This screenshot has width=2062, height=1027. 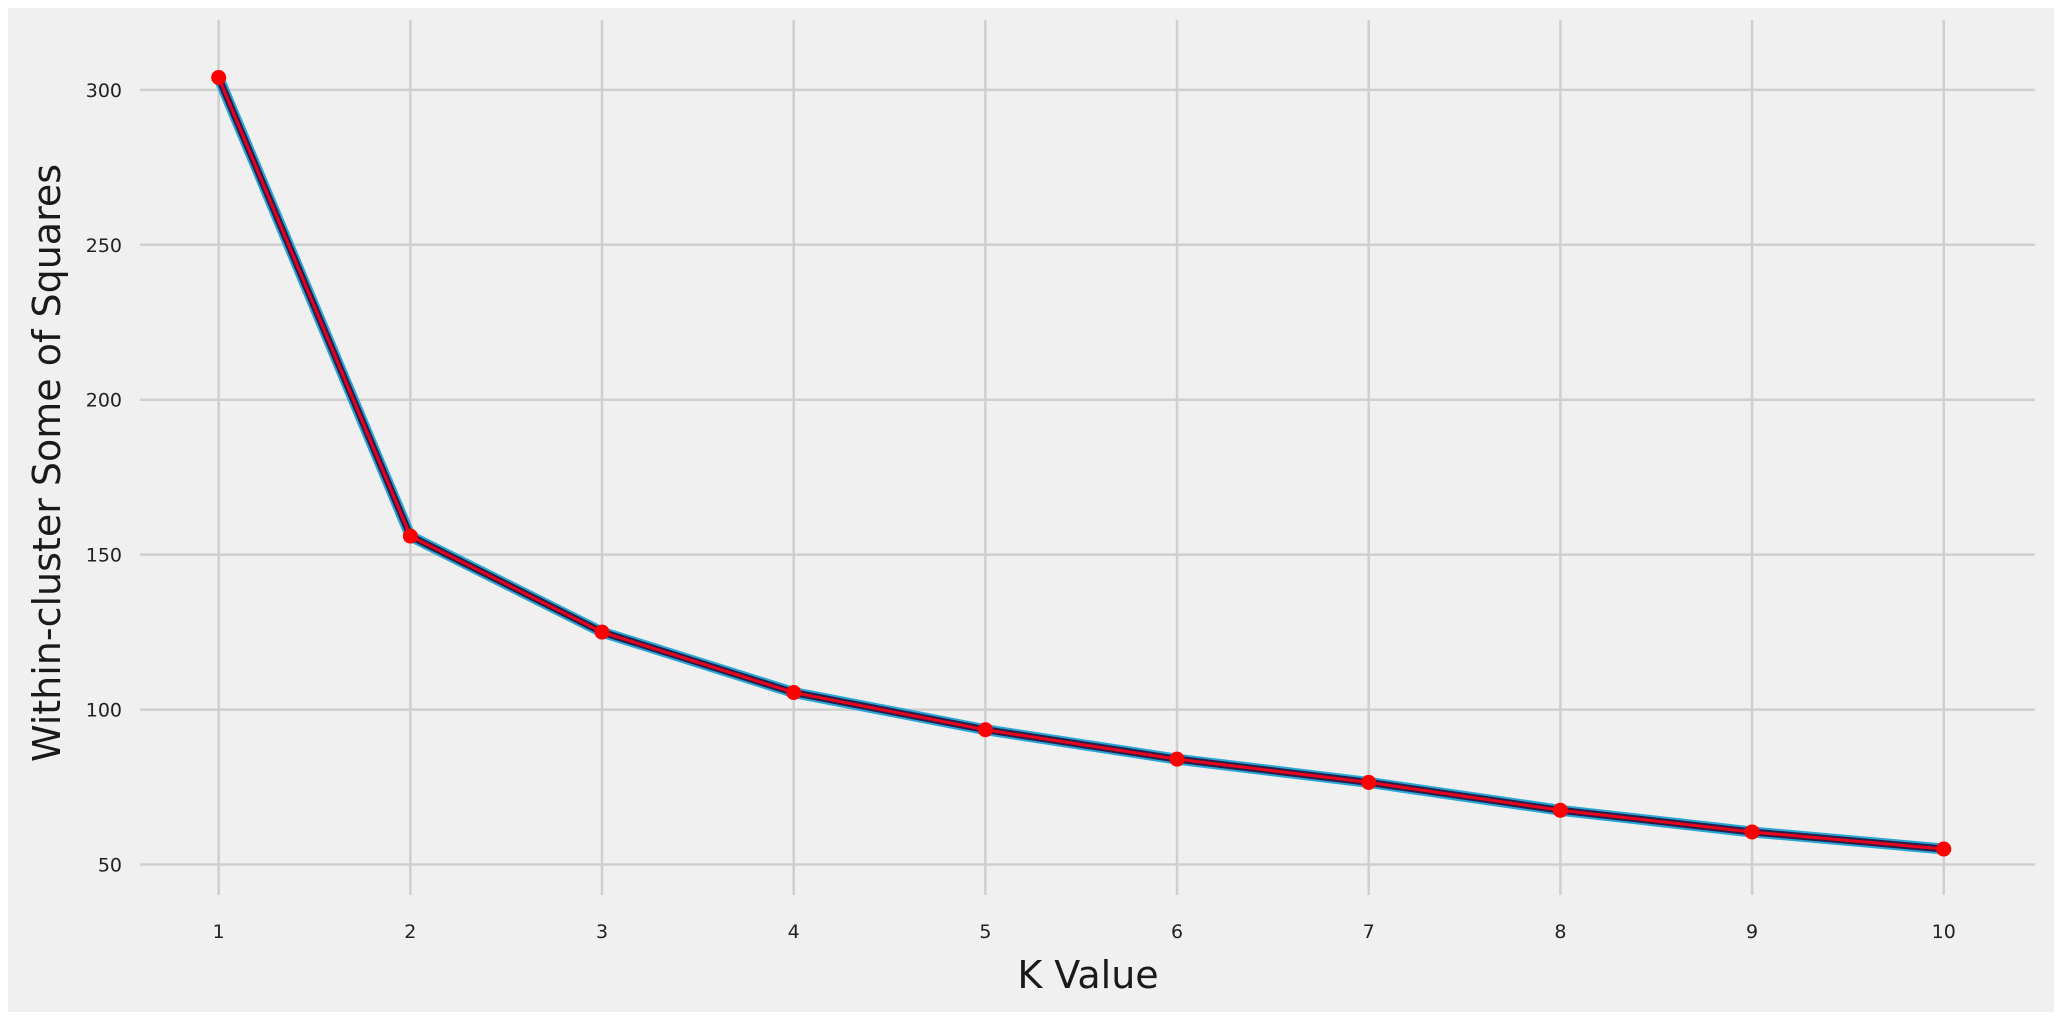 I want to click on x-tick-label: 1, so click(x=219, y=932).